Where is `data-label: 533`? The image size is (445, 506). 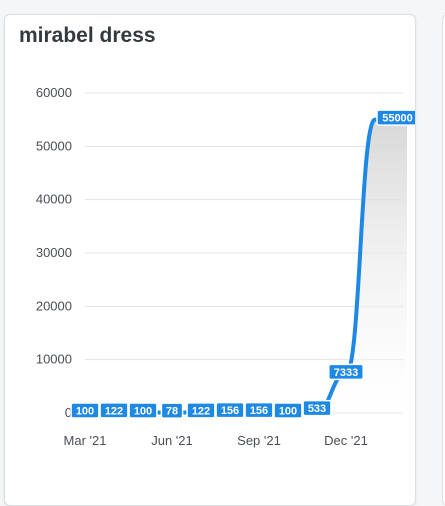 data-label: 533 is located at coordinates (317, 408).